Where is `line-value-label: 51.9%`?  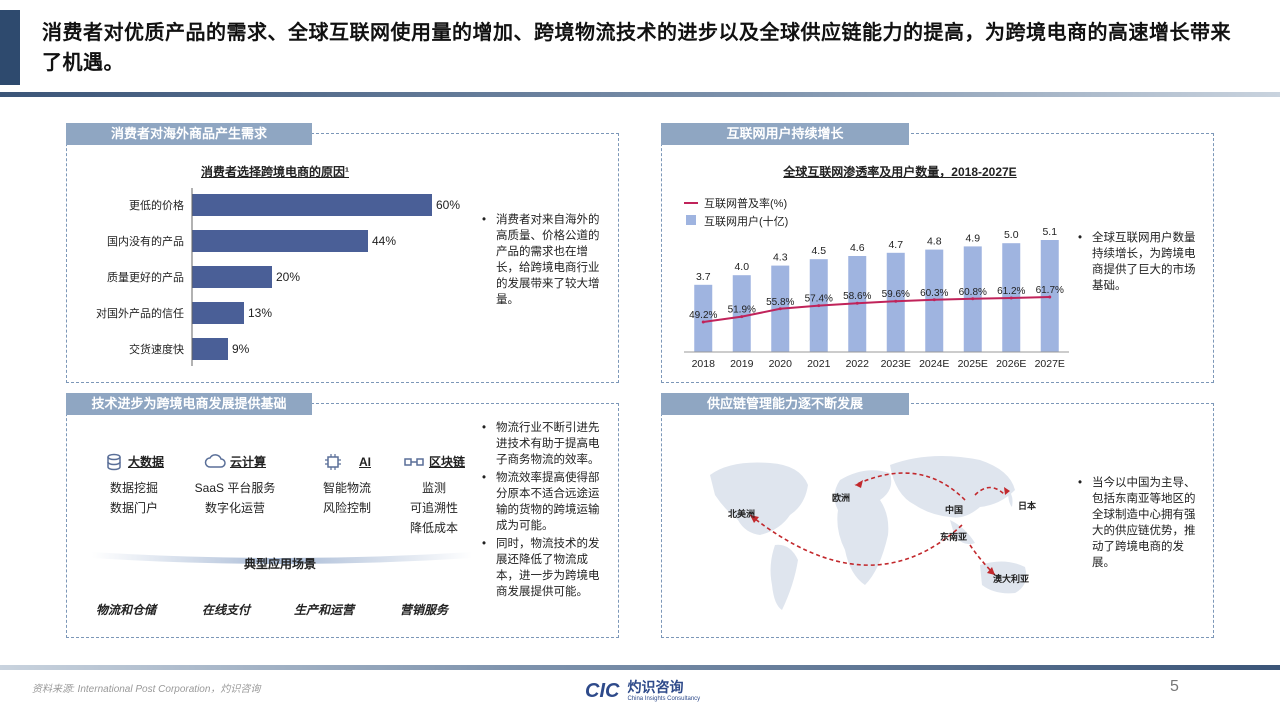 line-value-label: 51.9% is located at coordinates (742, 310).